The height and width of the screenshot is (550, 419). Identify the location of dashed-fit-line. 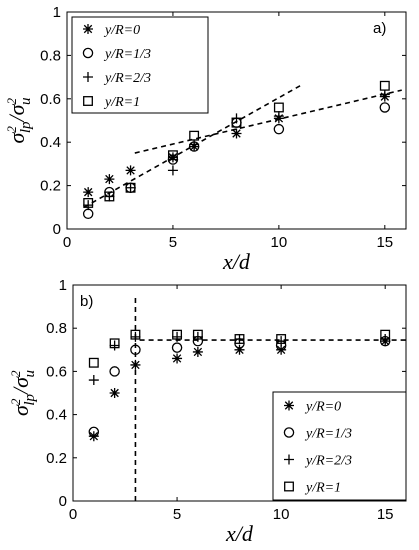
(268, 121).